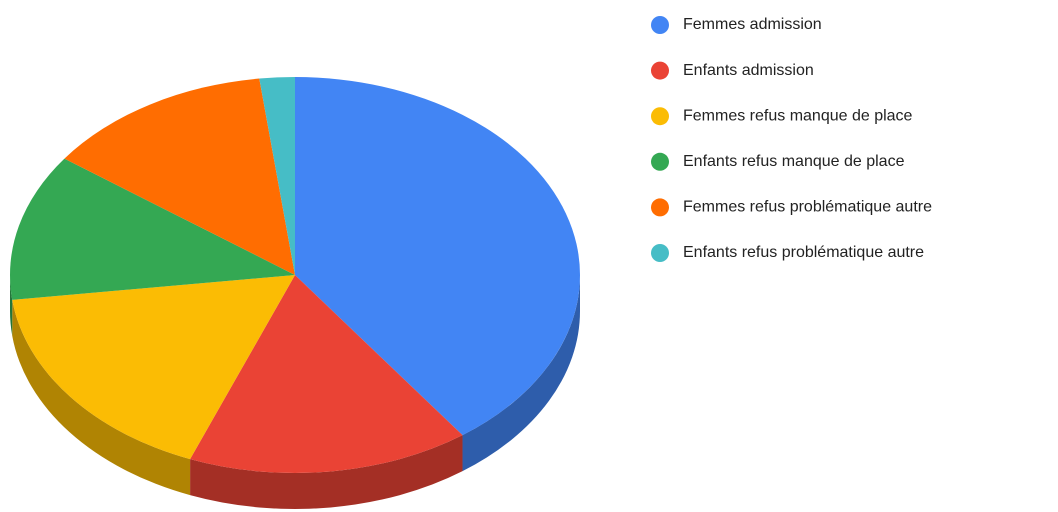 This screenshot has width=1058, height=512. What do you see at coordinates (794, 161) in the screenshot?
I see `legend-label: Enfants refus manque de place` at bounding box center [794, 161].